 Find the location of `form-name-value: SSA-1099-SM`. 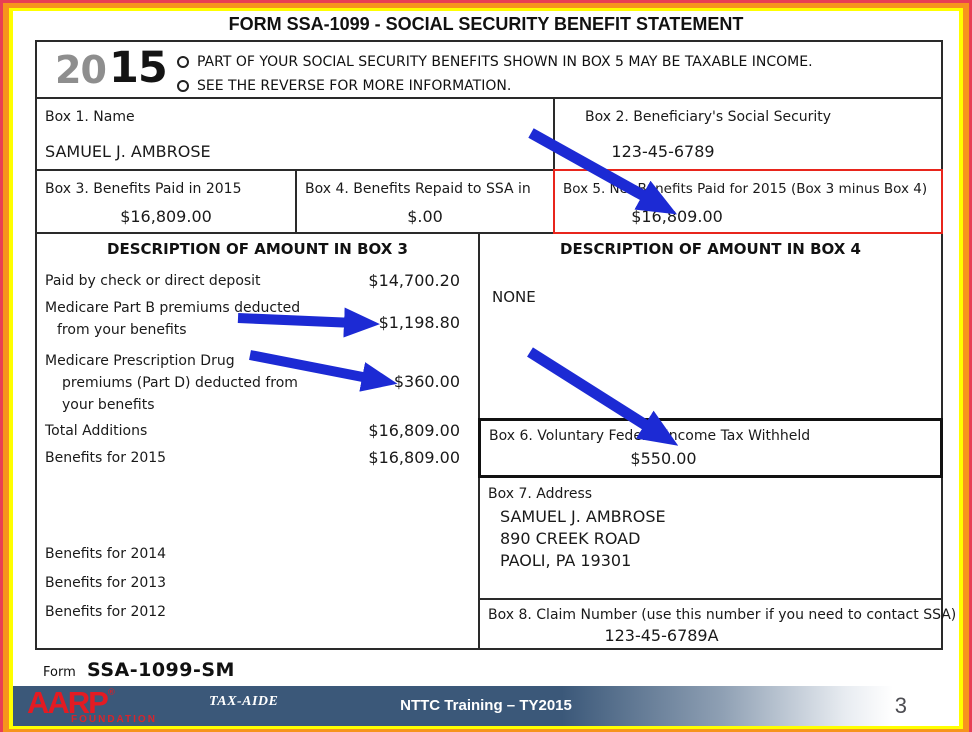

form-name-value: SSA-1099-SM is located at coordinates (161, 670).